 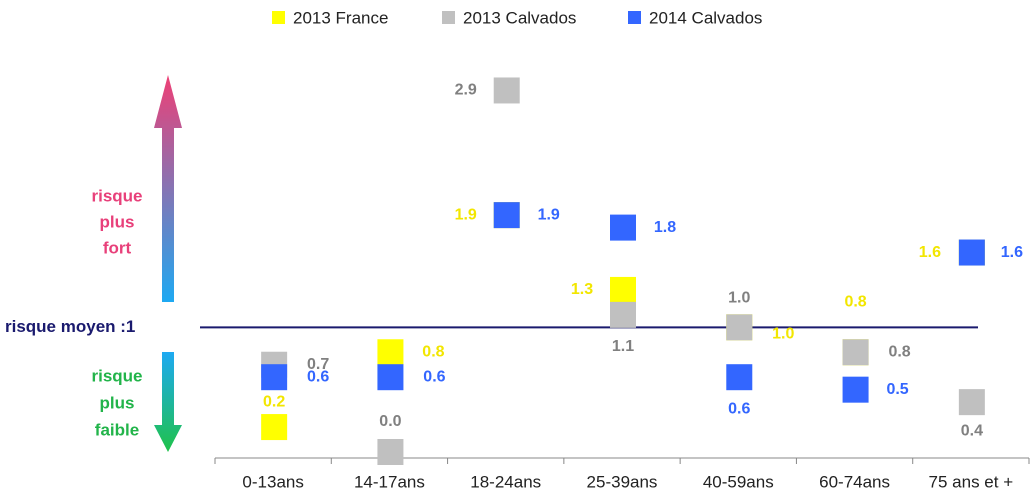 I want to click on legend-label: 2014 Calvados, so click(x=705, y=17).